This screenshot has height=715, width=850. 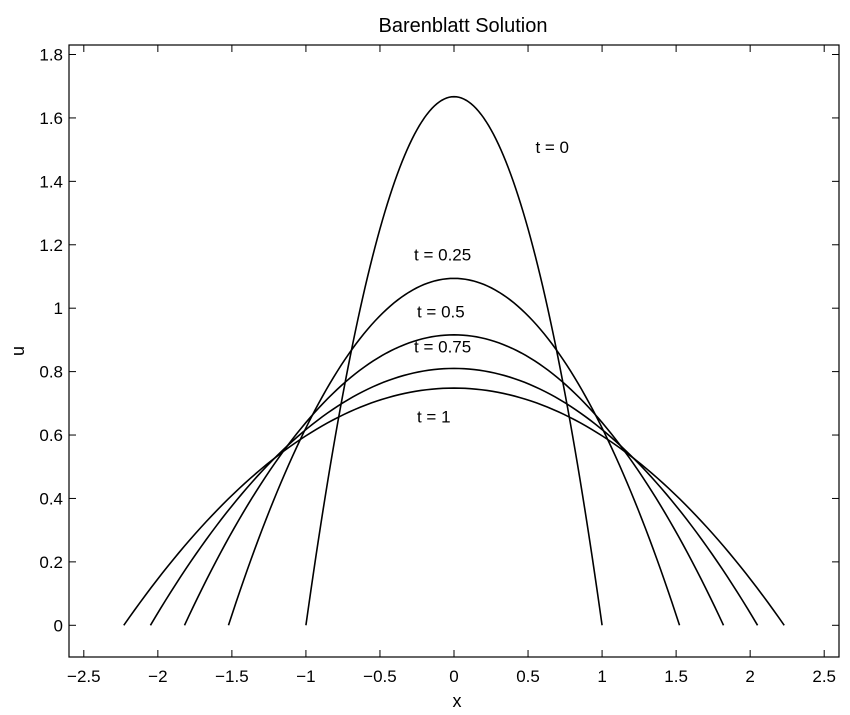 I want to click on y-tick-label: 1.2, so click(x=51, y=245).